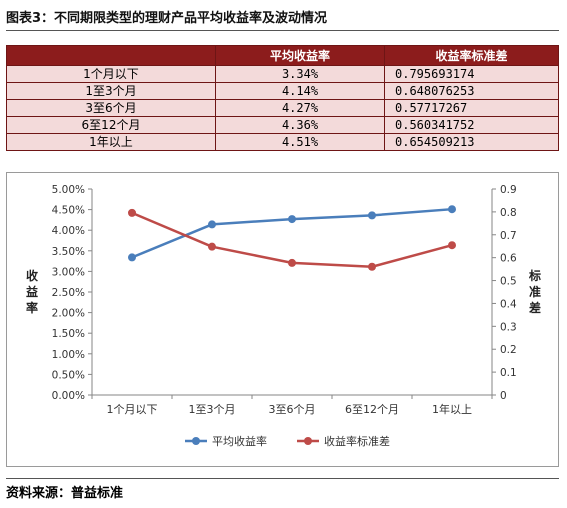 The width and height of the screenshot is (567, 508). Describe the element at coordinates (212, 409) in the screenshot. I see `x-tick-label: 1至3个月` at that location.